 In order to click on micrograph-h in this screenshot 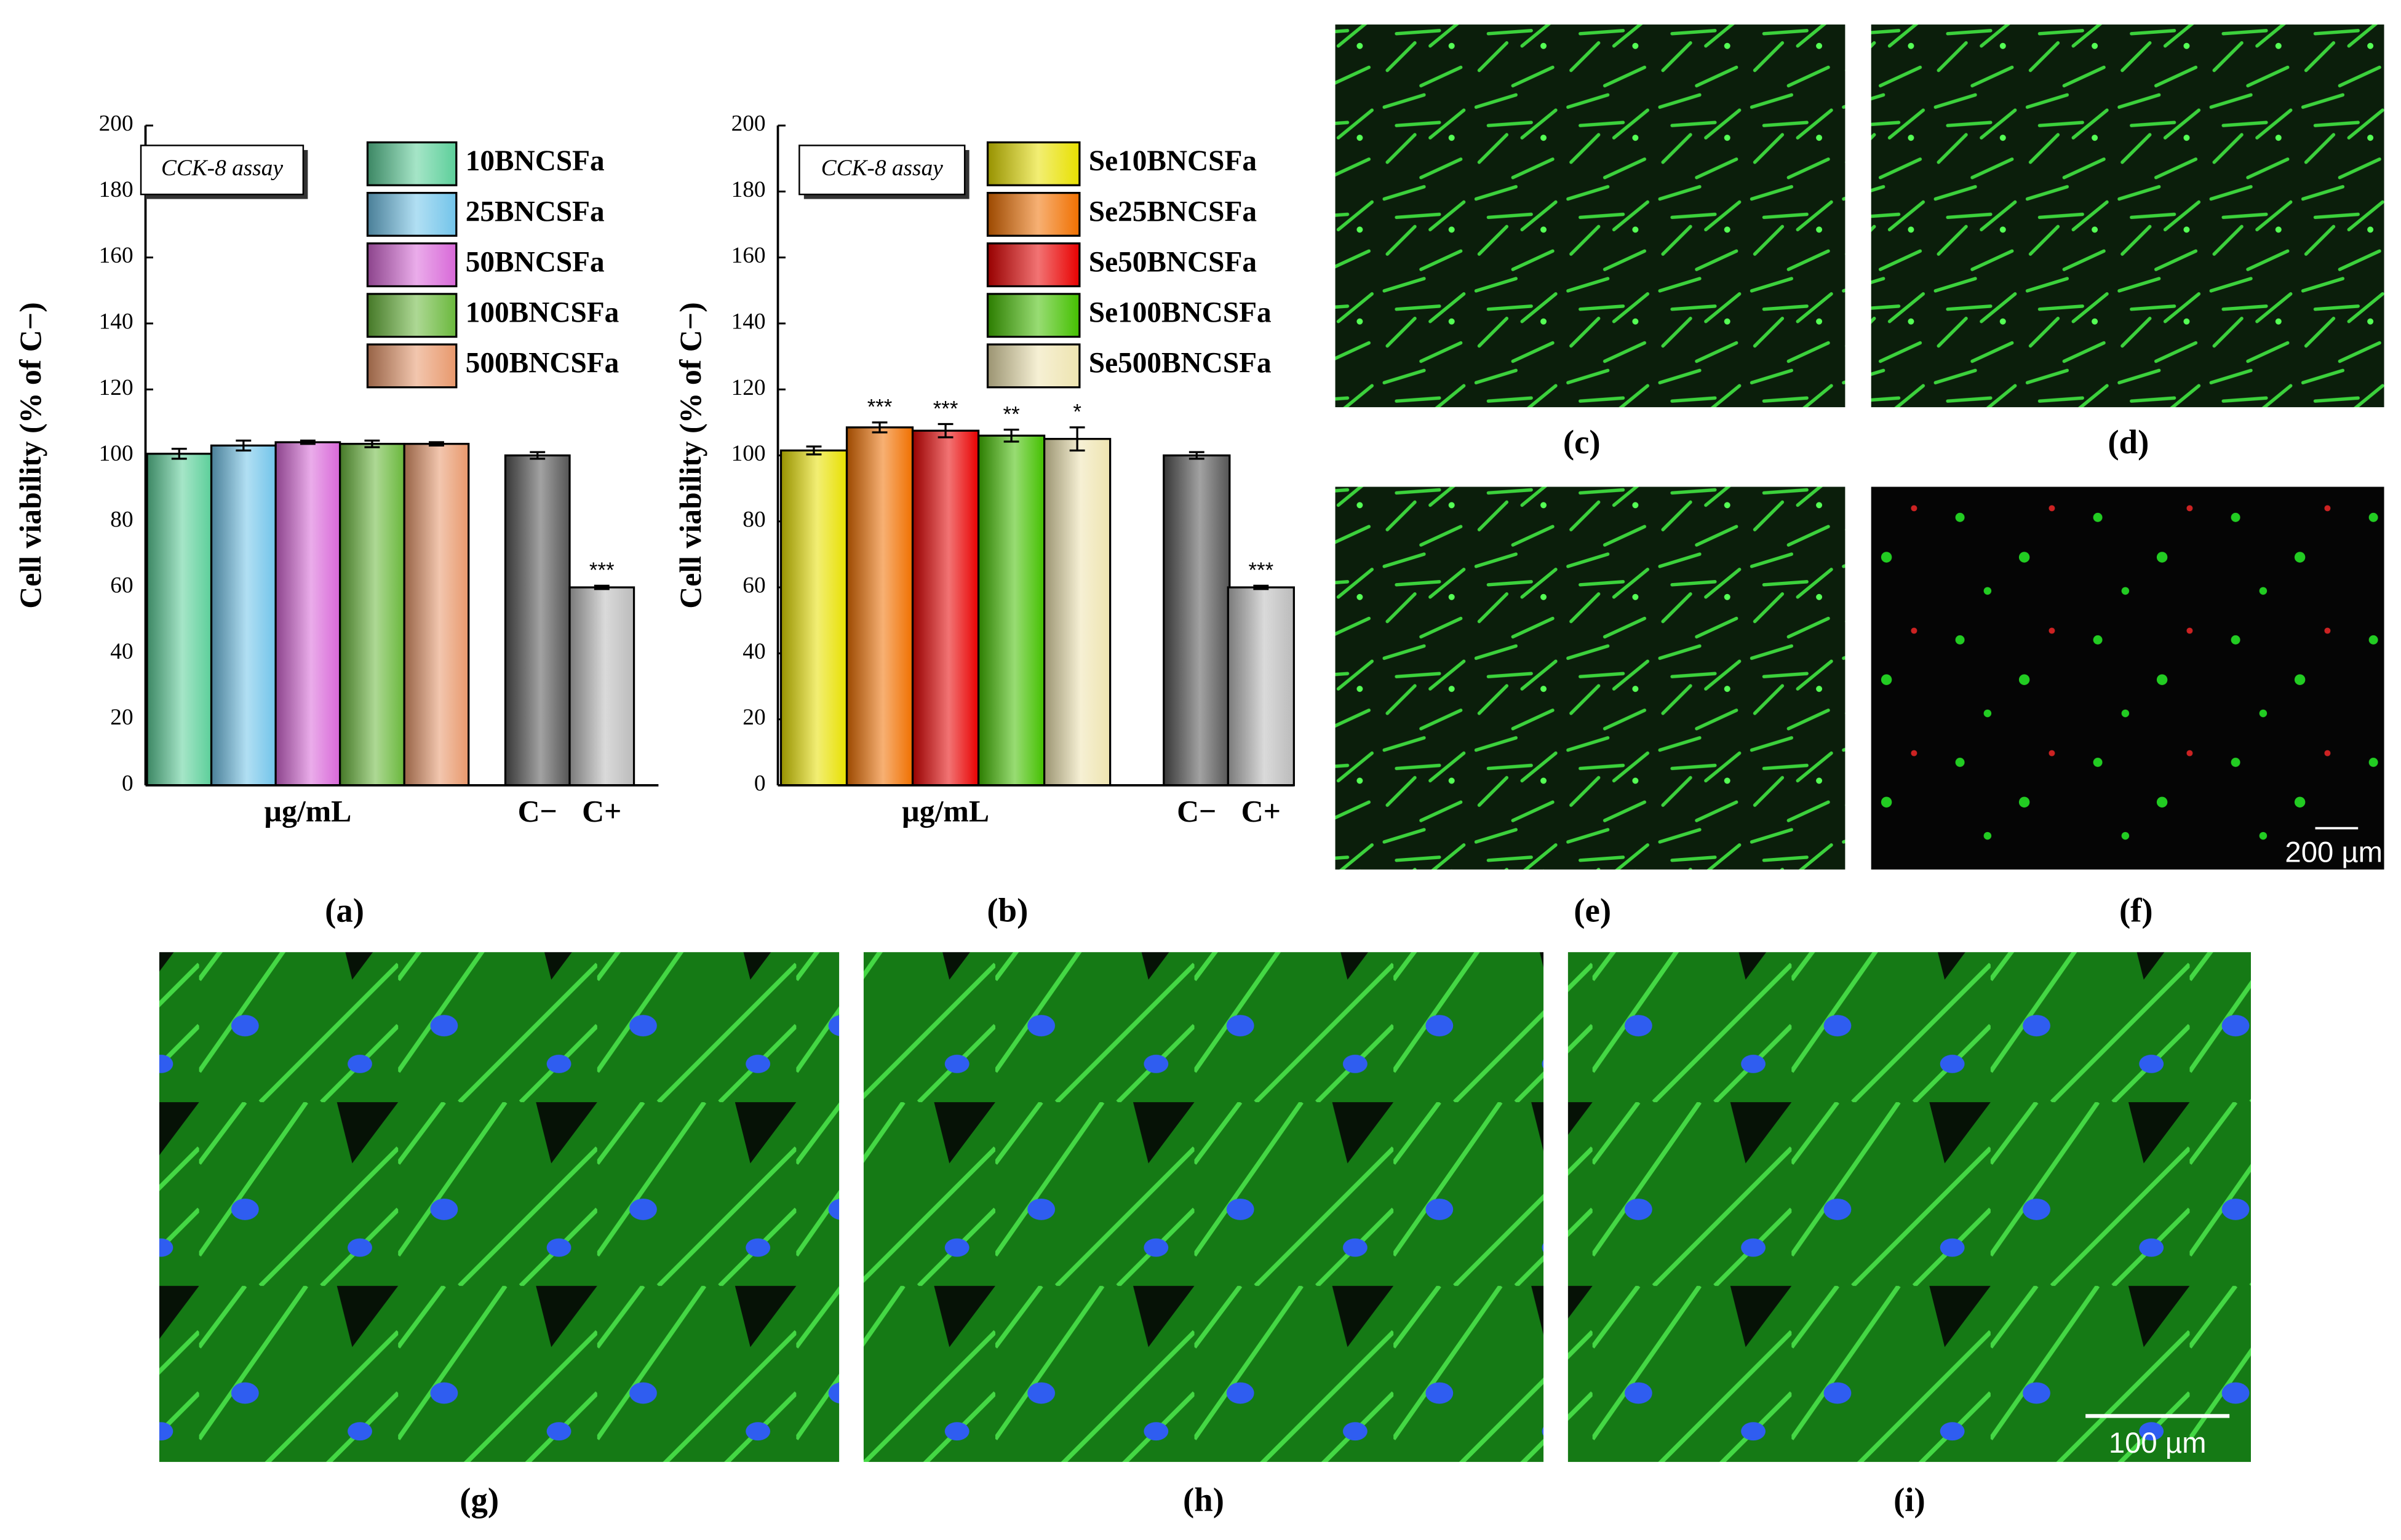, I will do `click(1203, 1208)`.